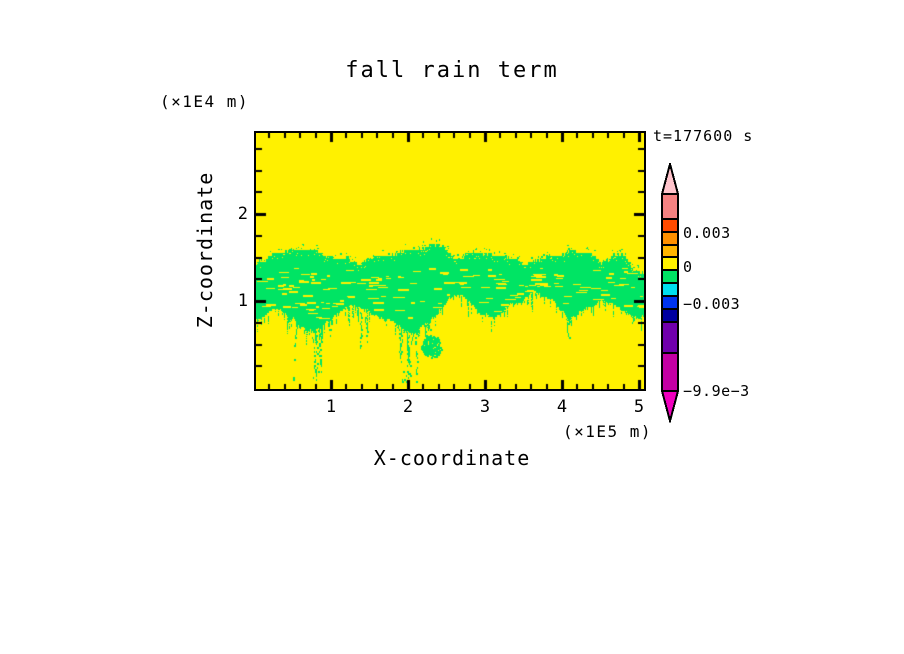 This screenshot has width=904, height=654. I want to click on x-tick-label: 4, so click(562, 407).